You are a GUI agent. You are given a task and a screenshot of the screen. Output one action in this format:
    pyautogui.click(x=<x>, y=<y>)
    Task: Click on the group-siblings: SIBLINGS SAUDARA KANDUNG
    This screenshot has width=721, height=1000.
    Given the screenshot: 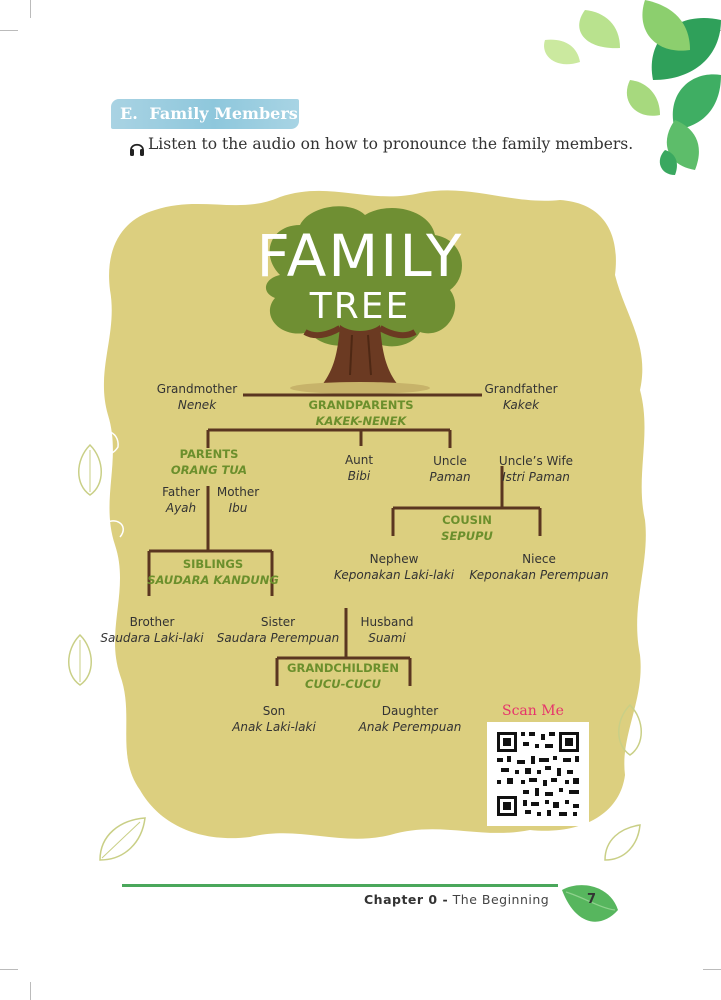 What is the action you would take?
    pyautogui.click(x=213, y=572)
    